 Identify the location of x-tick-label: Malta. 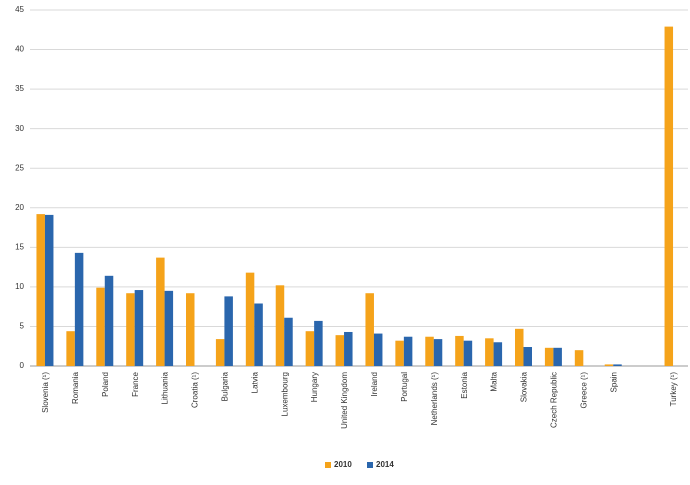
(494, 381).